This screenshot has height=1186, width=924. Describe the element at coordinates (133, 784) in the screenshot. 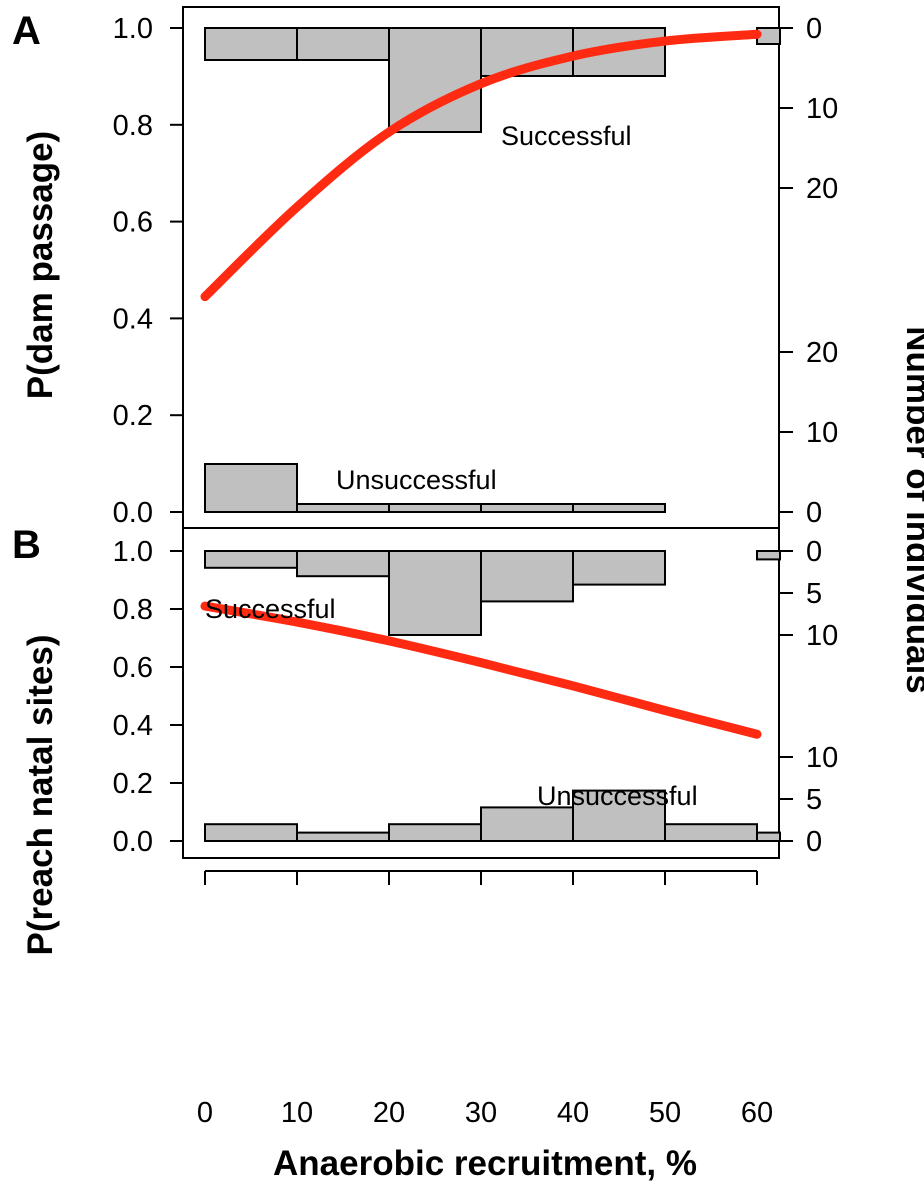

I see `panel-b-y-tick-label: 0.2` at that location.